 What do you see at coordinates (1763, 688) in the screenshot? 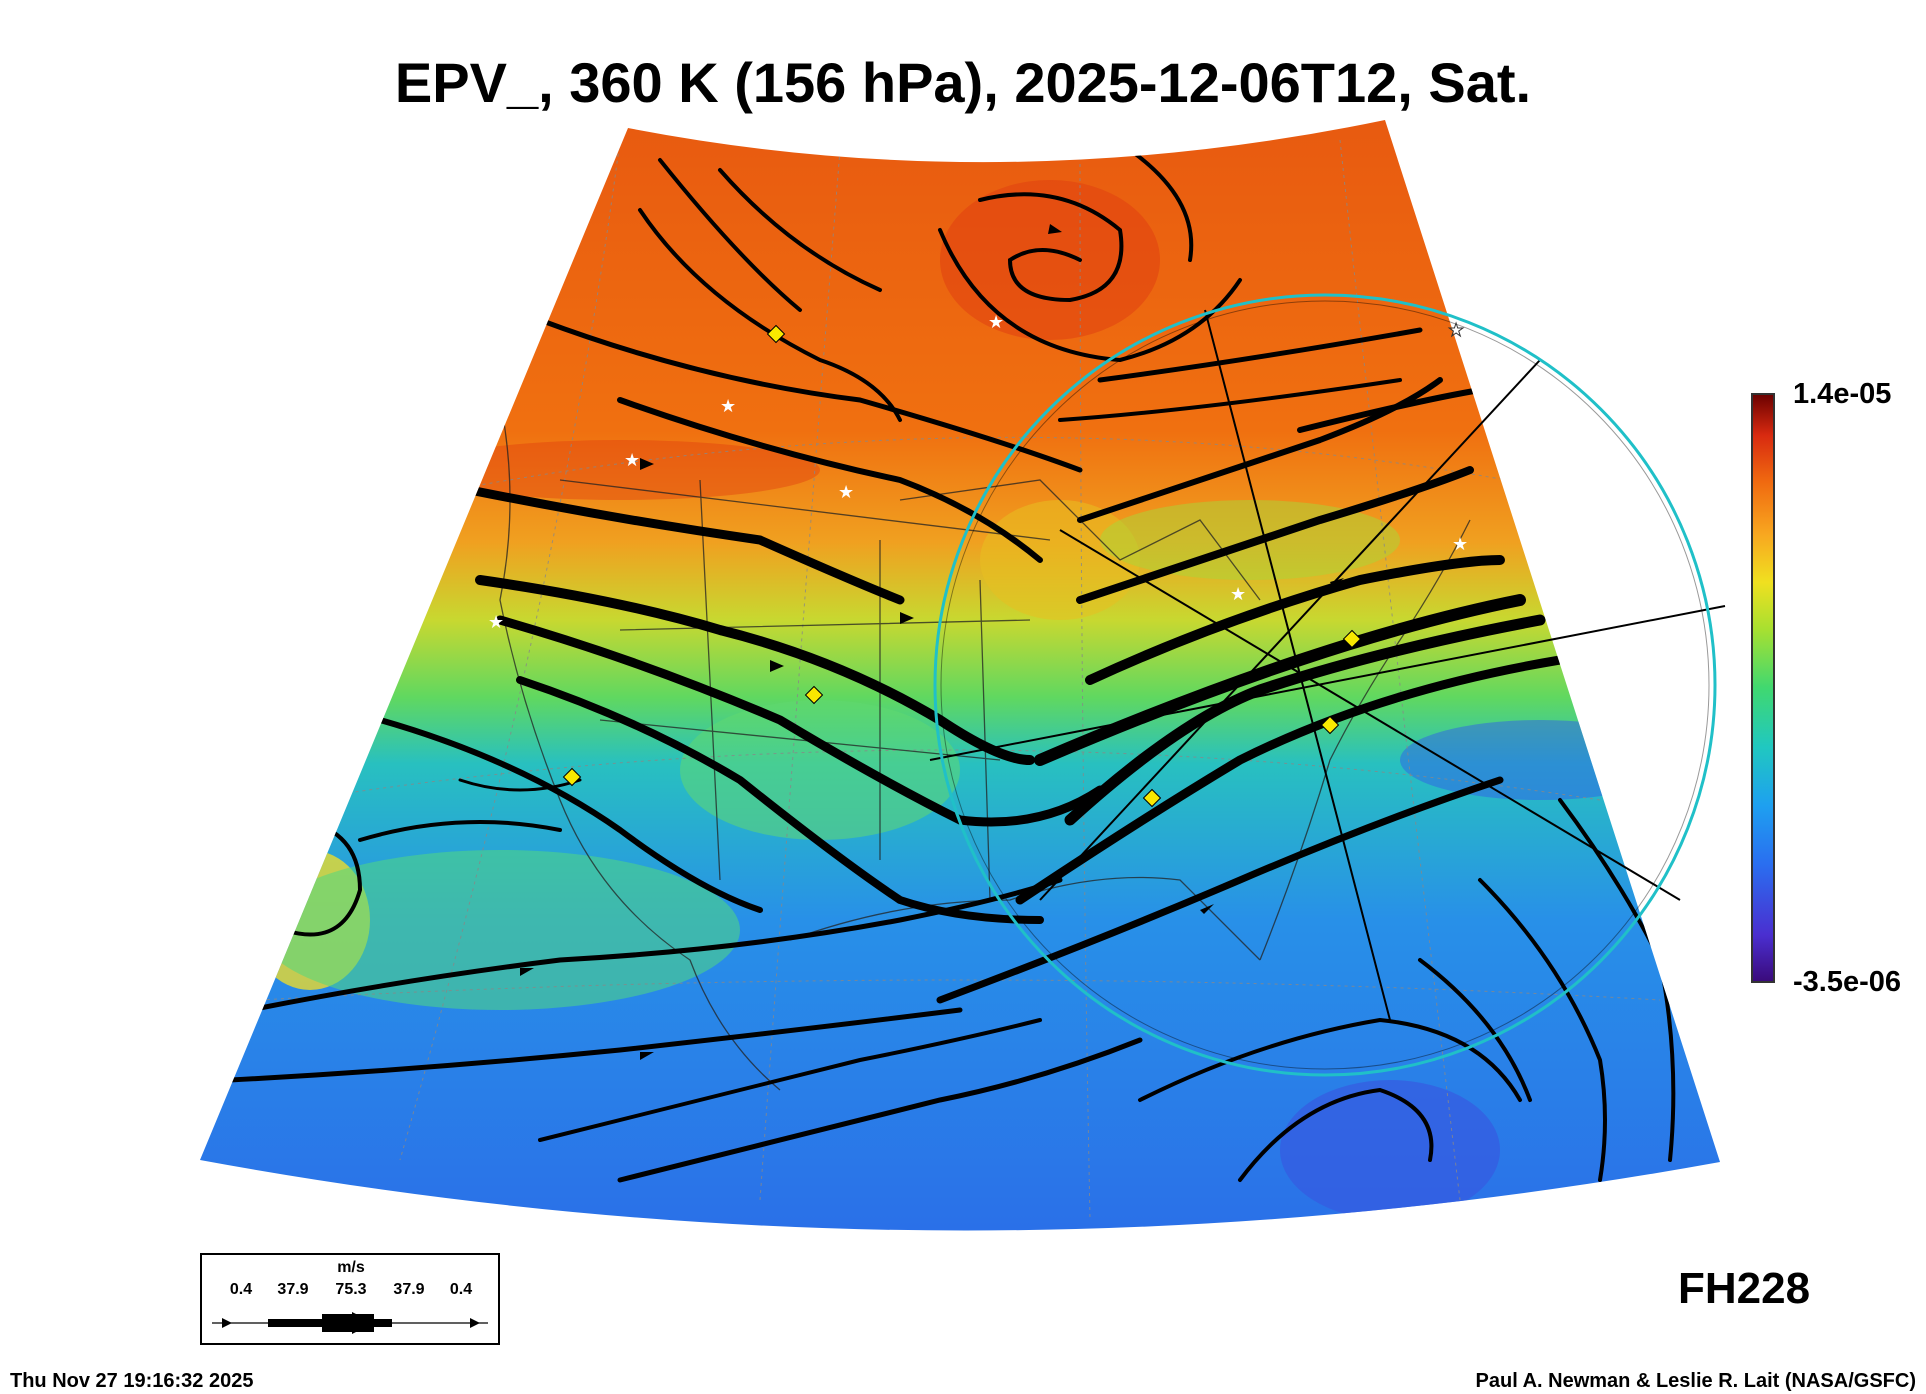
I see `colorbar` at bounding box center [1763, 688].